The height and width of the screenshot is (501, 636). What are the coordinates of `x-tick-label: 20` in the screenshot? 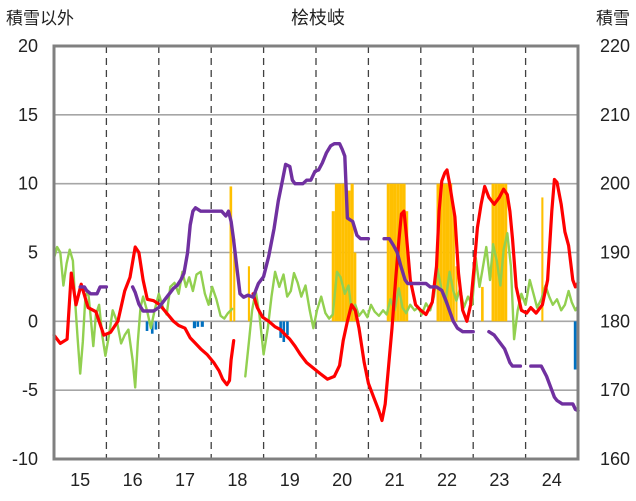 It's located at (342, 480).